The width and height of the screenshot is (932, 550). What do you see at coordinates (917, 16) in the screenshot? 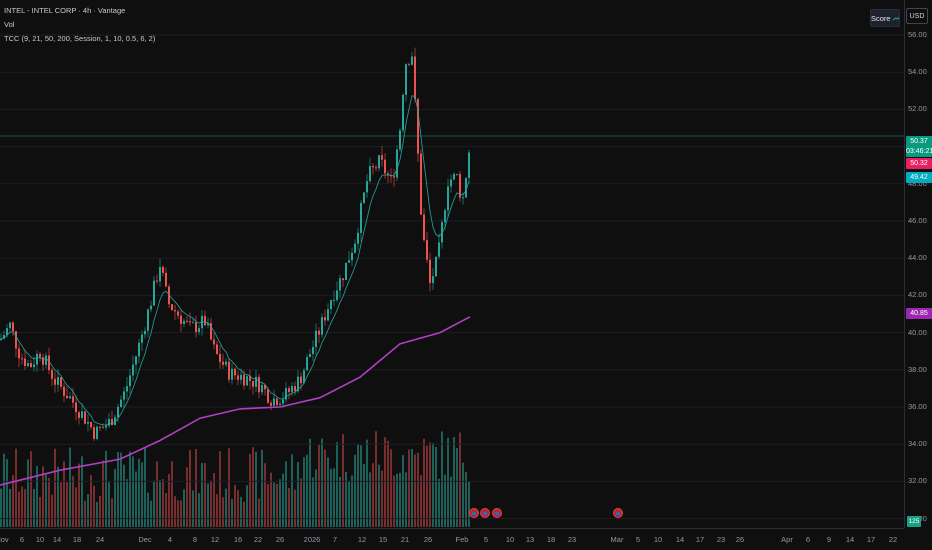
I see `currency-button: USD` at bounding box center [917, 16].